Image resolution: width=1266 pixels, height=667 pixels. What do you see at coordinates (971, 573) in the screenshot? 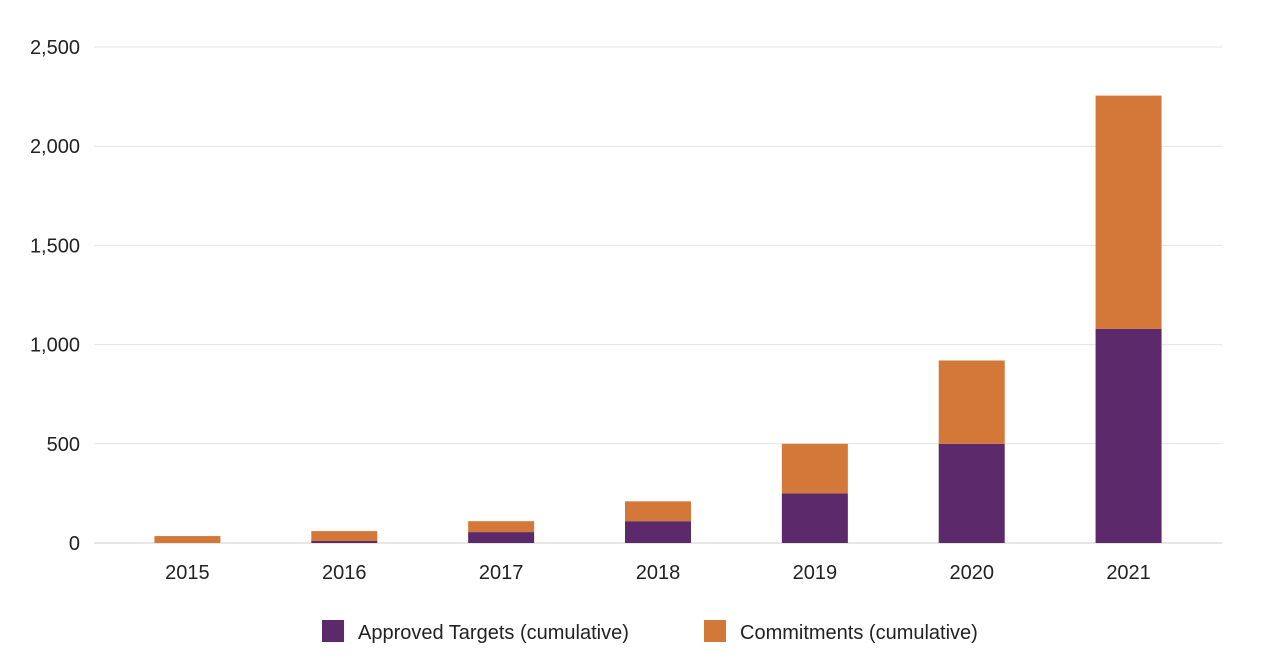
I see `x-tick-label: 2020` at bounding box center [971, 573].